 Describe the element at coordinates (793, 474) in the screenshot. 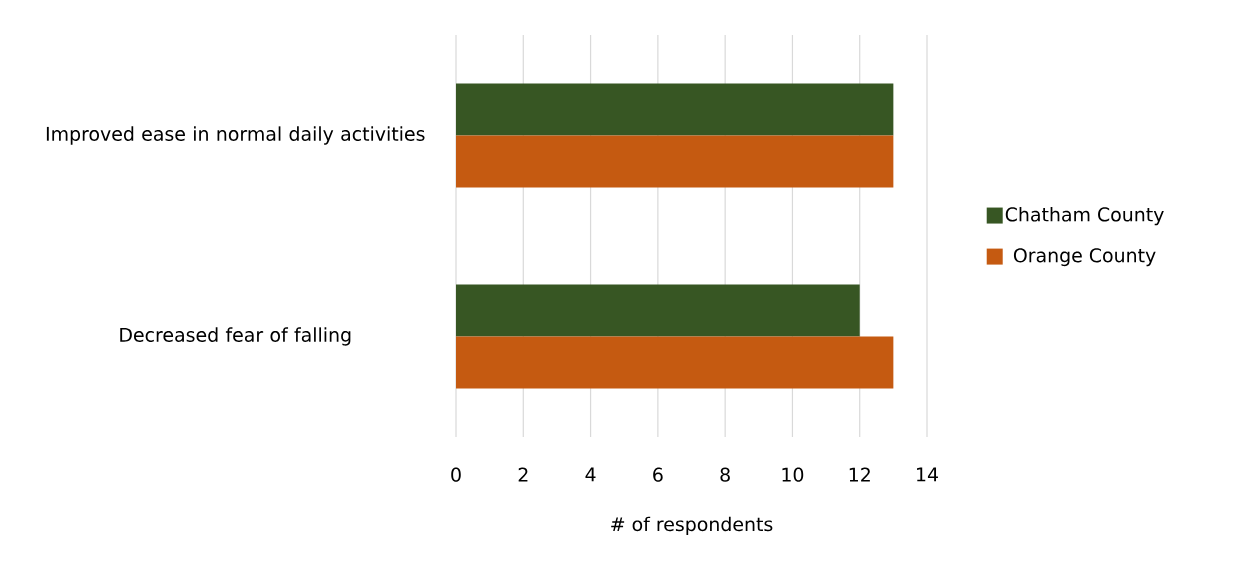

I see `x-tick-label: 10` at that location.